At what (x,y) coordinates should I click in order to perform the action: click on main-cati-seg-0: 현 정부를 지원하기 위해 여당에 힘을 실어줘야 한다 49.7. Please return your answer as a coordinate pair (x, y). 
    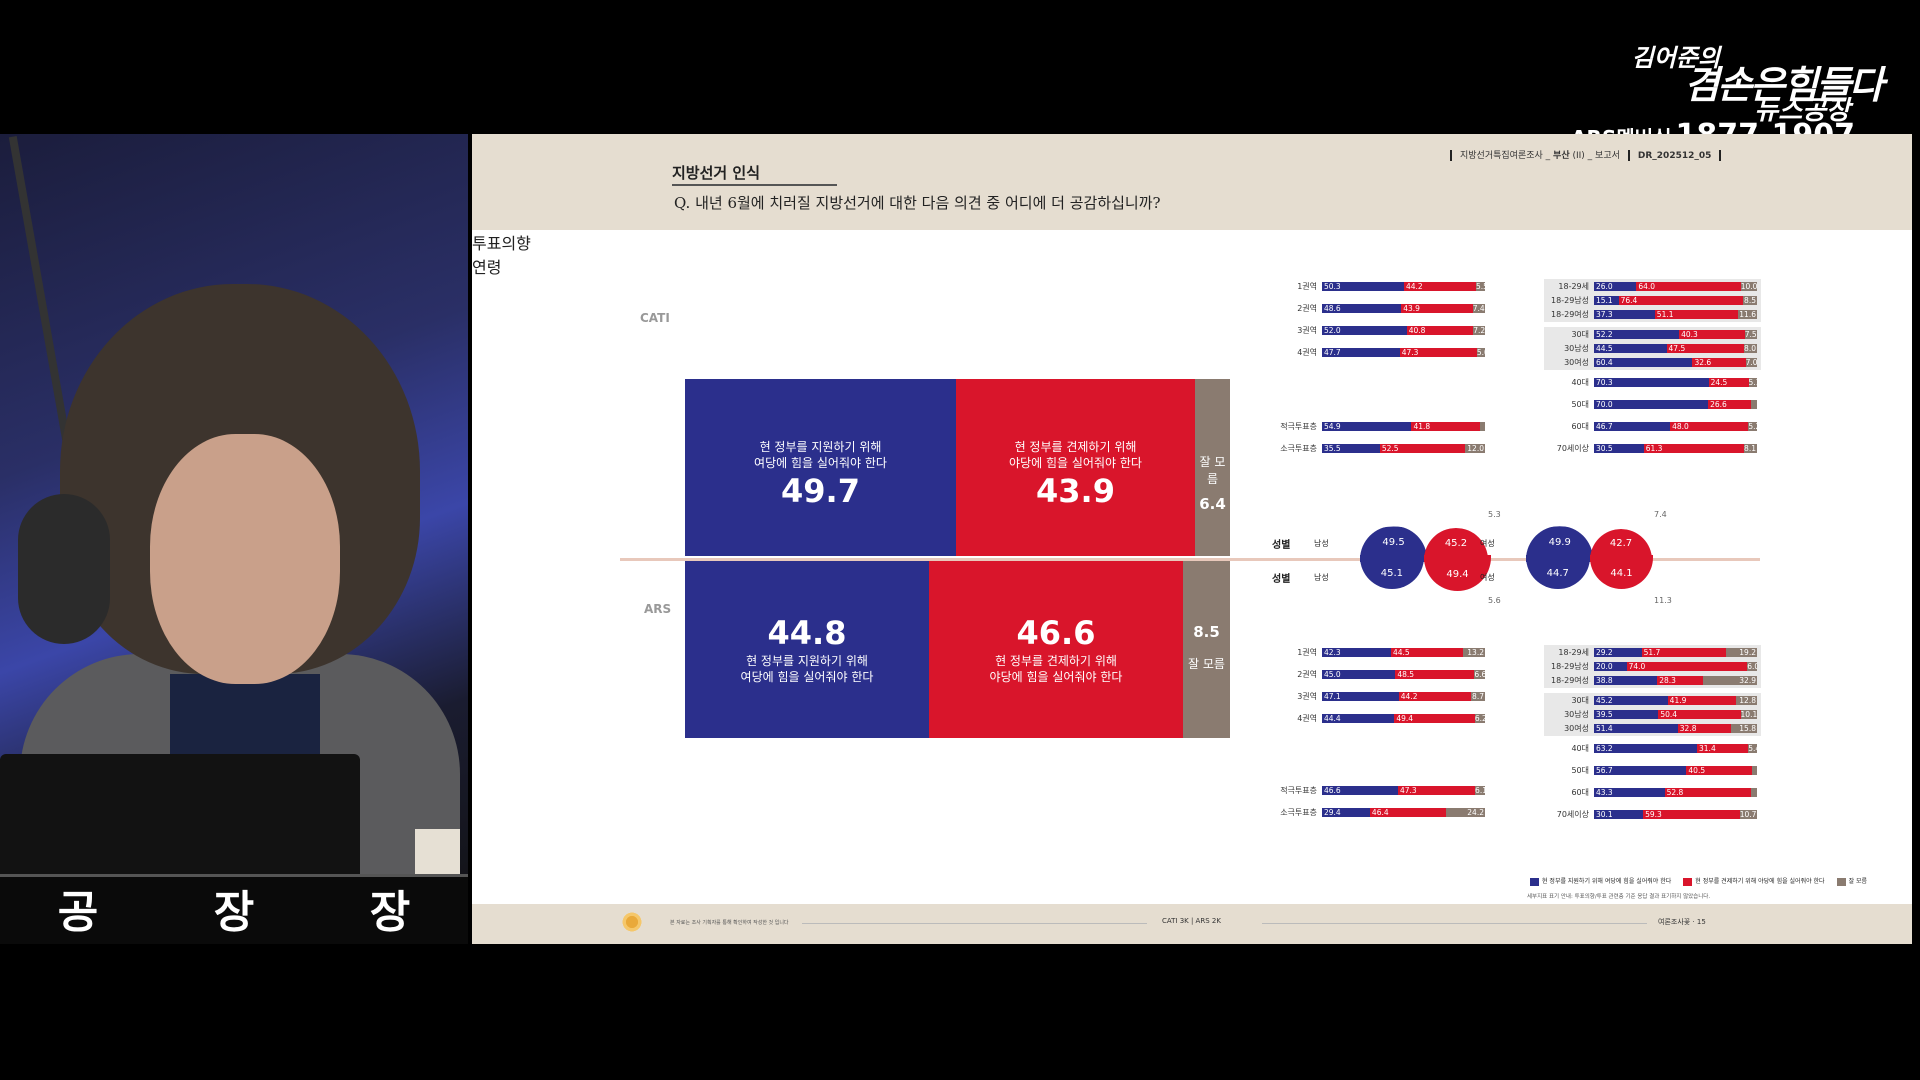
    Looking at the image, I should click on (820, 467).